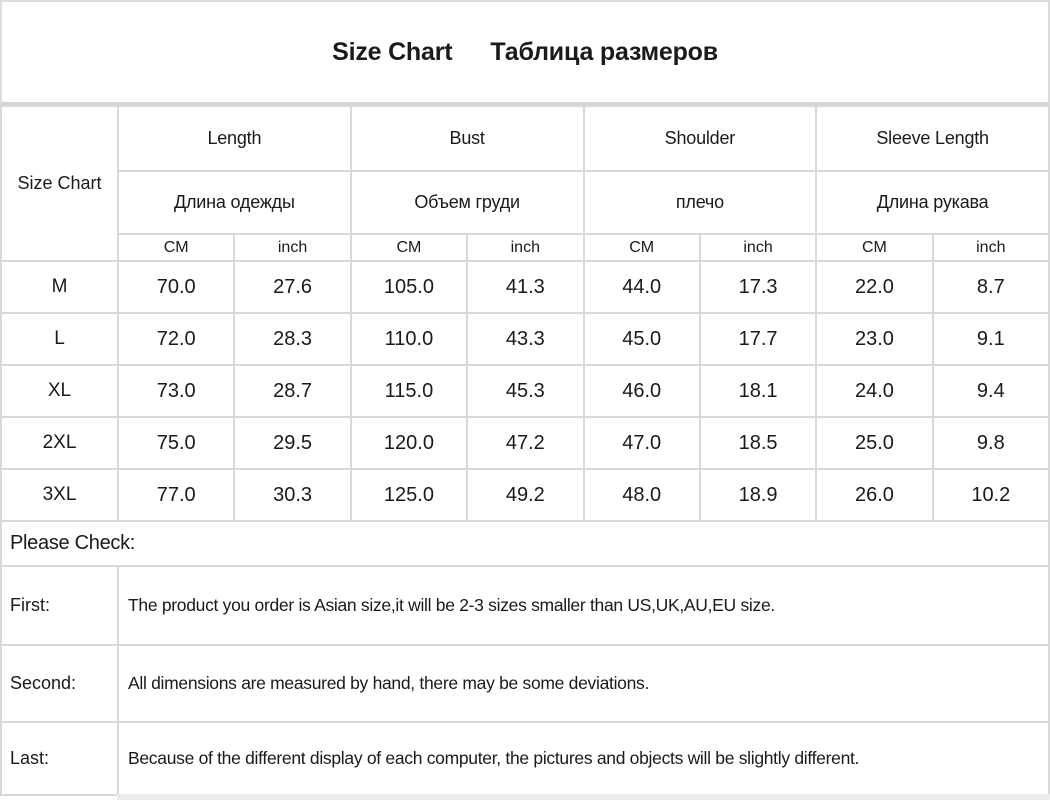 The image size is (1050, 800). I want to click on cell-value: 17.3, so click(758, 287).